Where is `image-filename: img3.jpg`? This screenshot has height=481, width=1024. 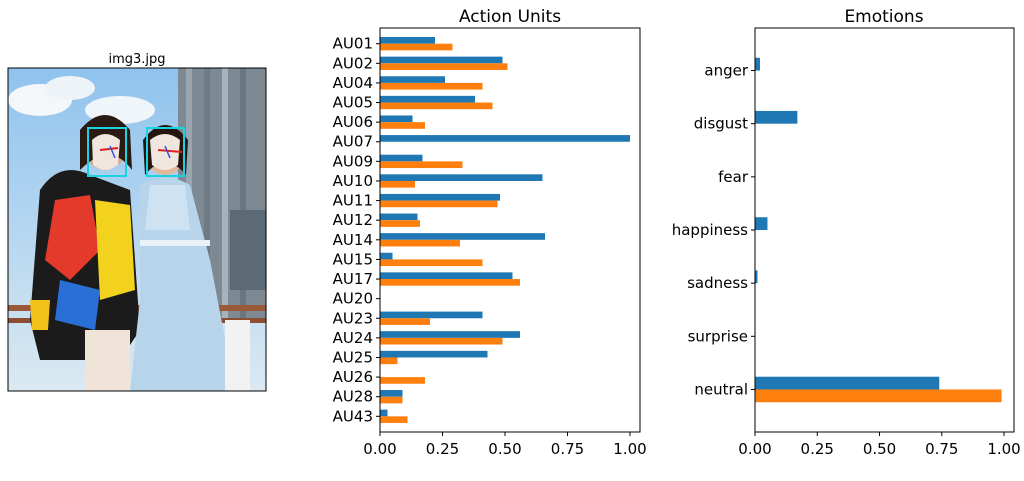
image-filename: img3.jpg is located at coordinates (136, 59).